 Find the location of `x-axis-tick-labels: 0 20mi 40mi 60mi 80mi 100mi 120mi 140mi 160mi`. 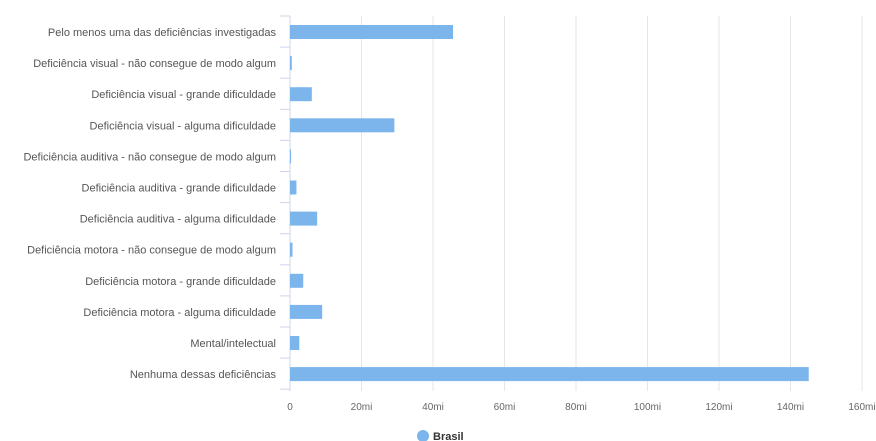

x-axis-tick-labels: 0 20mi 40mi 60mi 80mi 100mi 120mi 140mi 160mi is located at coordinates (581, 407).